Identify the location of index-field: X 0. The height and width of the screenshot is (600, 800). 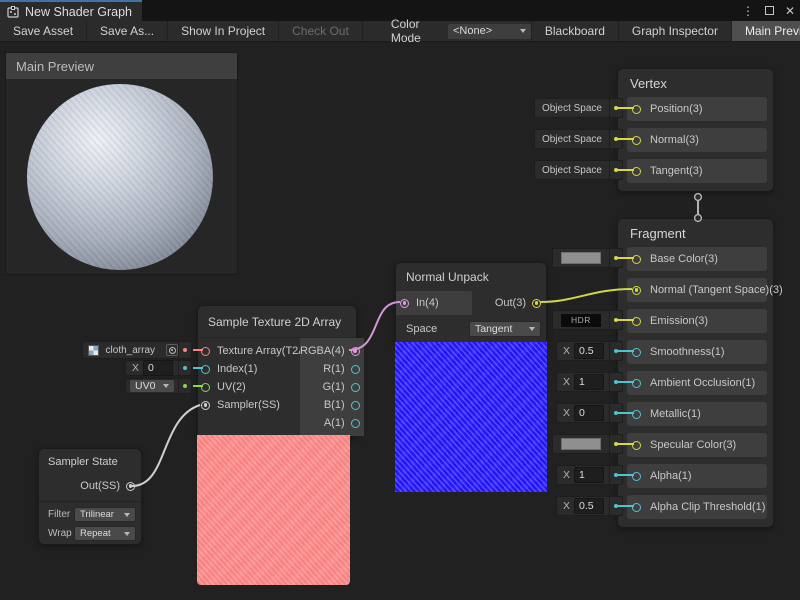
(158, 368).